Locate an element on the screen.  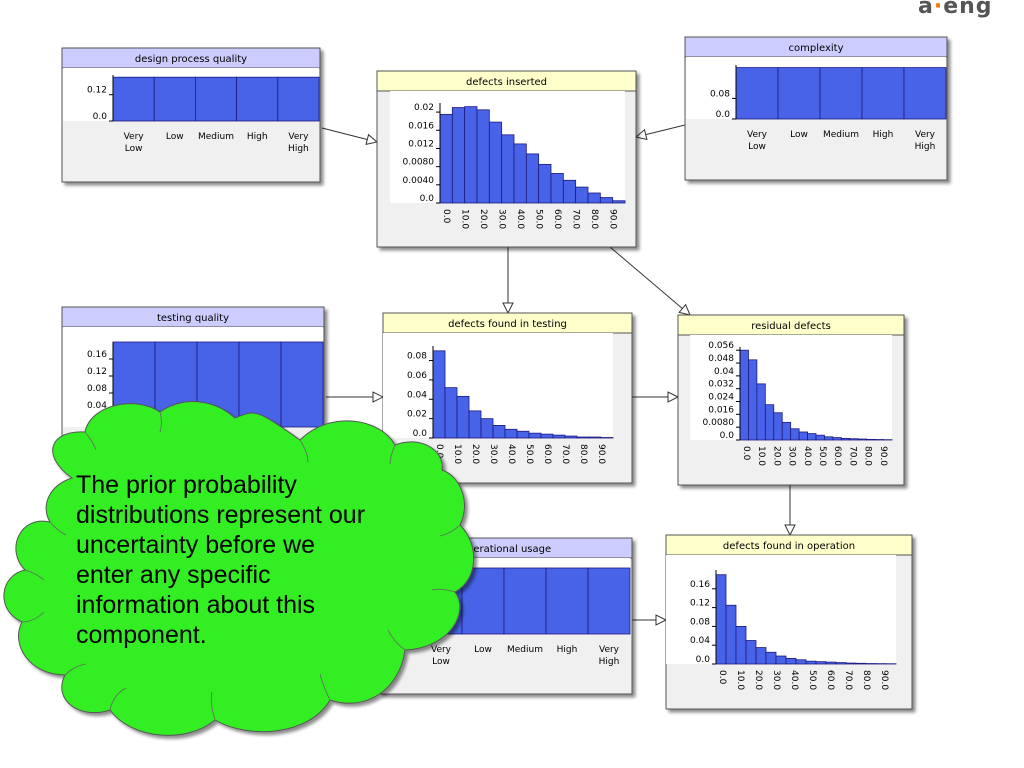
x-tick-label: 50.0 is located at coordinates (822, 456).